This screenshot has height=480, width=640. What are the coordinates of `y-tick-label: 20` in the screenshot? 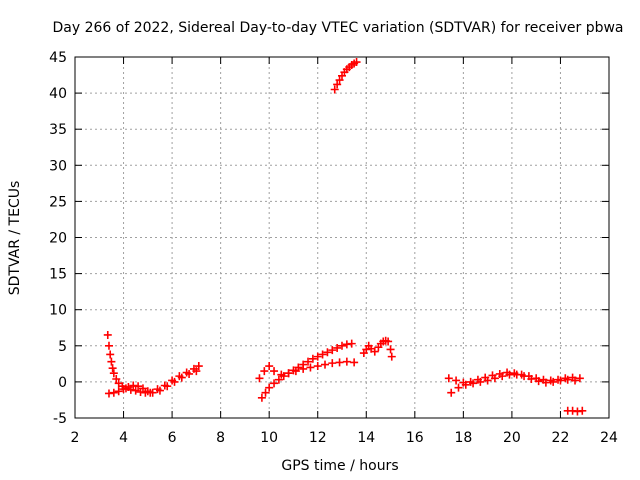 It's located at (58, 239).